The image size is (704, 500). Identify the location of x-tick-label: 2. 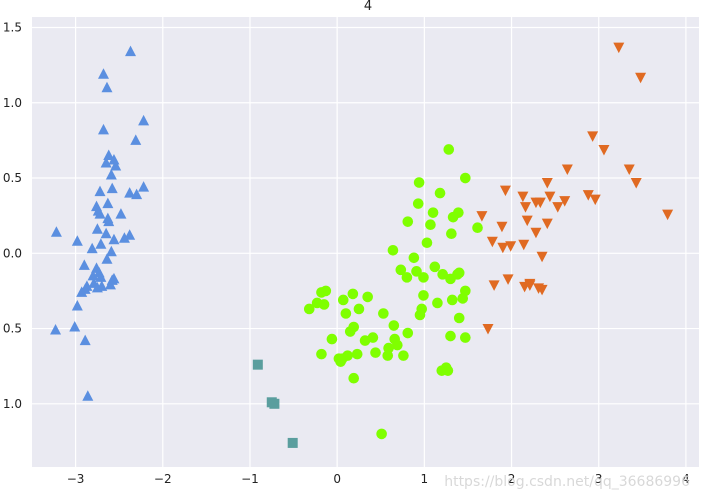
(512, 479).